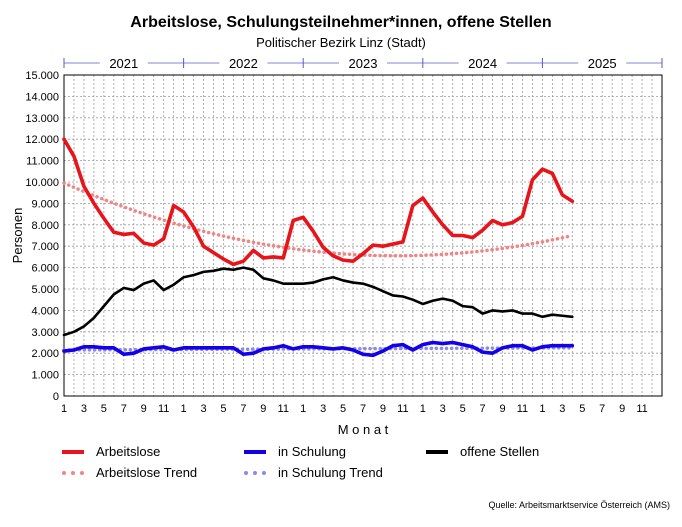 This screenshot has width=682, height=527. What do you see at coordinates (312, 451) in the screenshot?
I see `legend-label-in-schulung: in Schulung` at bounding box center [312, 451].